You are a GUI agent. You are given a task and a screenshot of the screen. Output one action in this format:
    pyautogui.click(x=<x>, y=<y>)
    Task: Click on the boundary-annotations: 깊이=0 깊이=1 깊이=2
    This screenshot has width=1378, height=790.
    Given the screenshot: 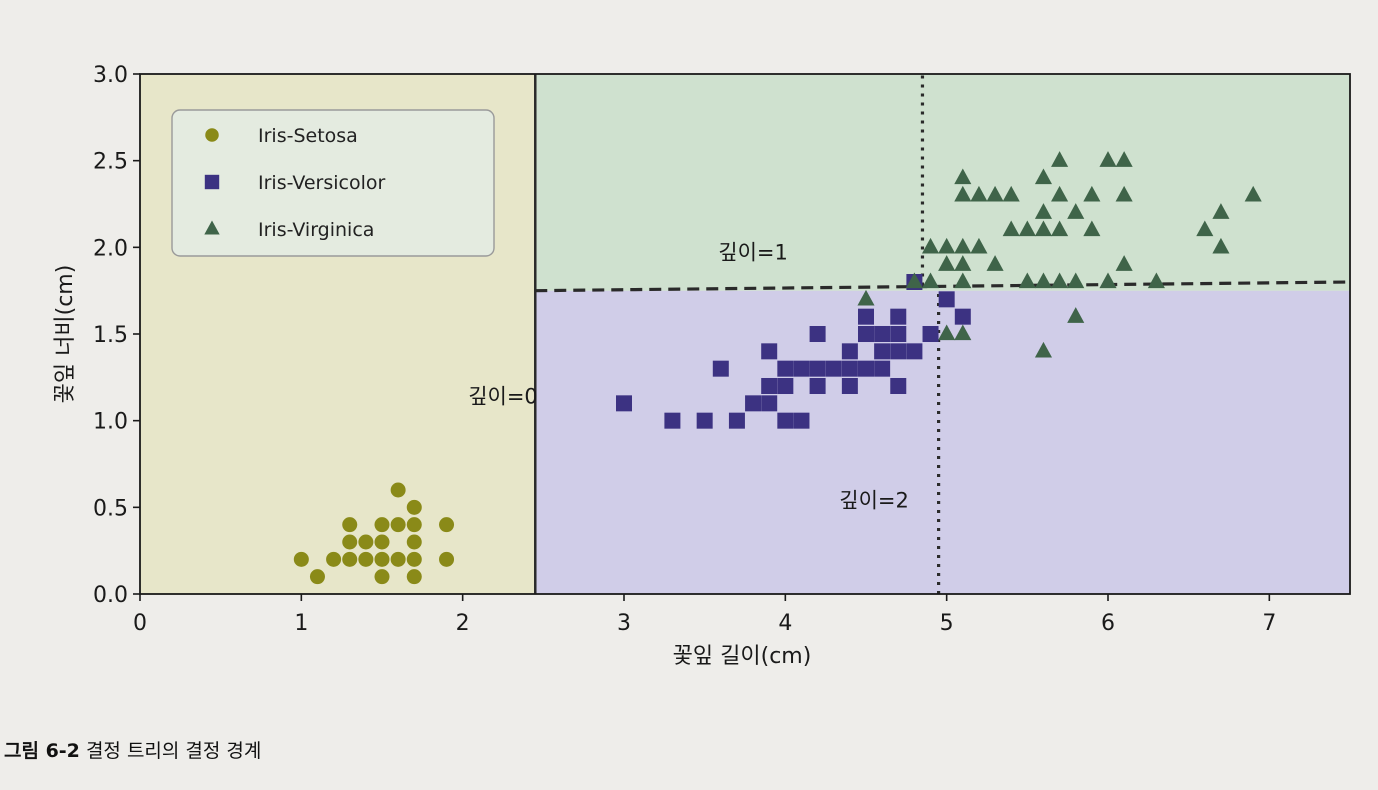 What is the action you would take?
    pyautogui.click(x=688, y=376)
    